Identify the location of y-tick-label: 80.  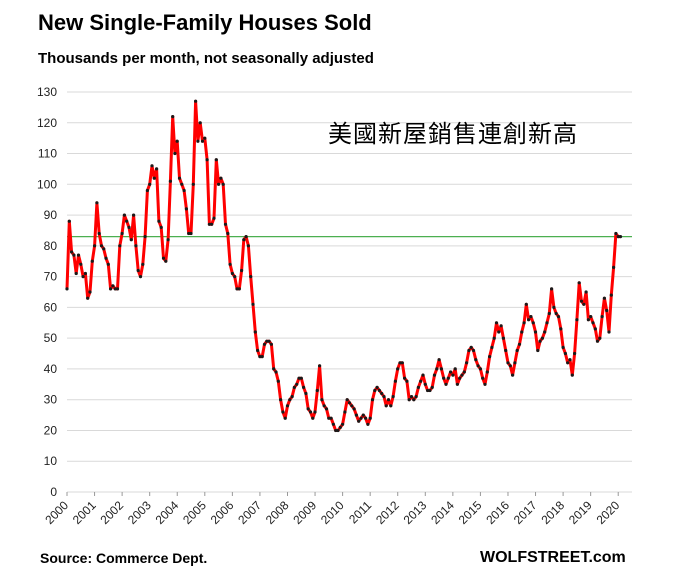
(51, 246).